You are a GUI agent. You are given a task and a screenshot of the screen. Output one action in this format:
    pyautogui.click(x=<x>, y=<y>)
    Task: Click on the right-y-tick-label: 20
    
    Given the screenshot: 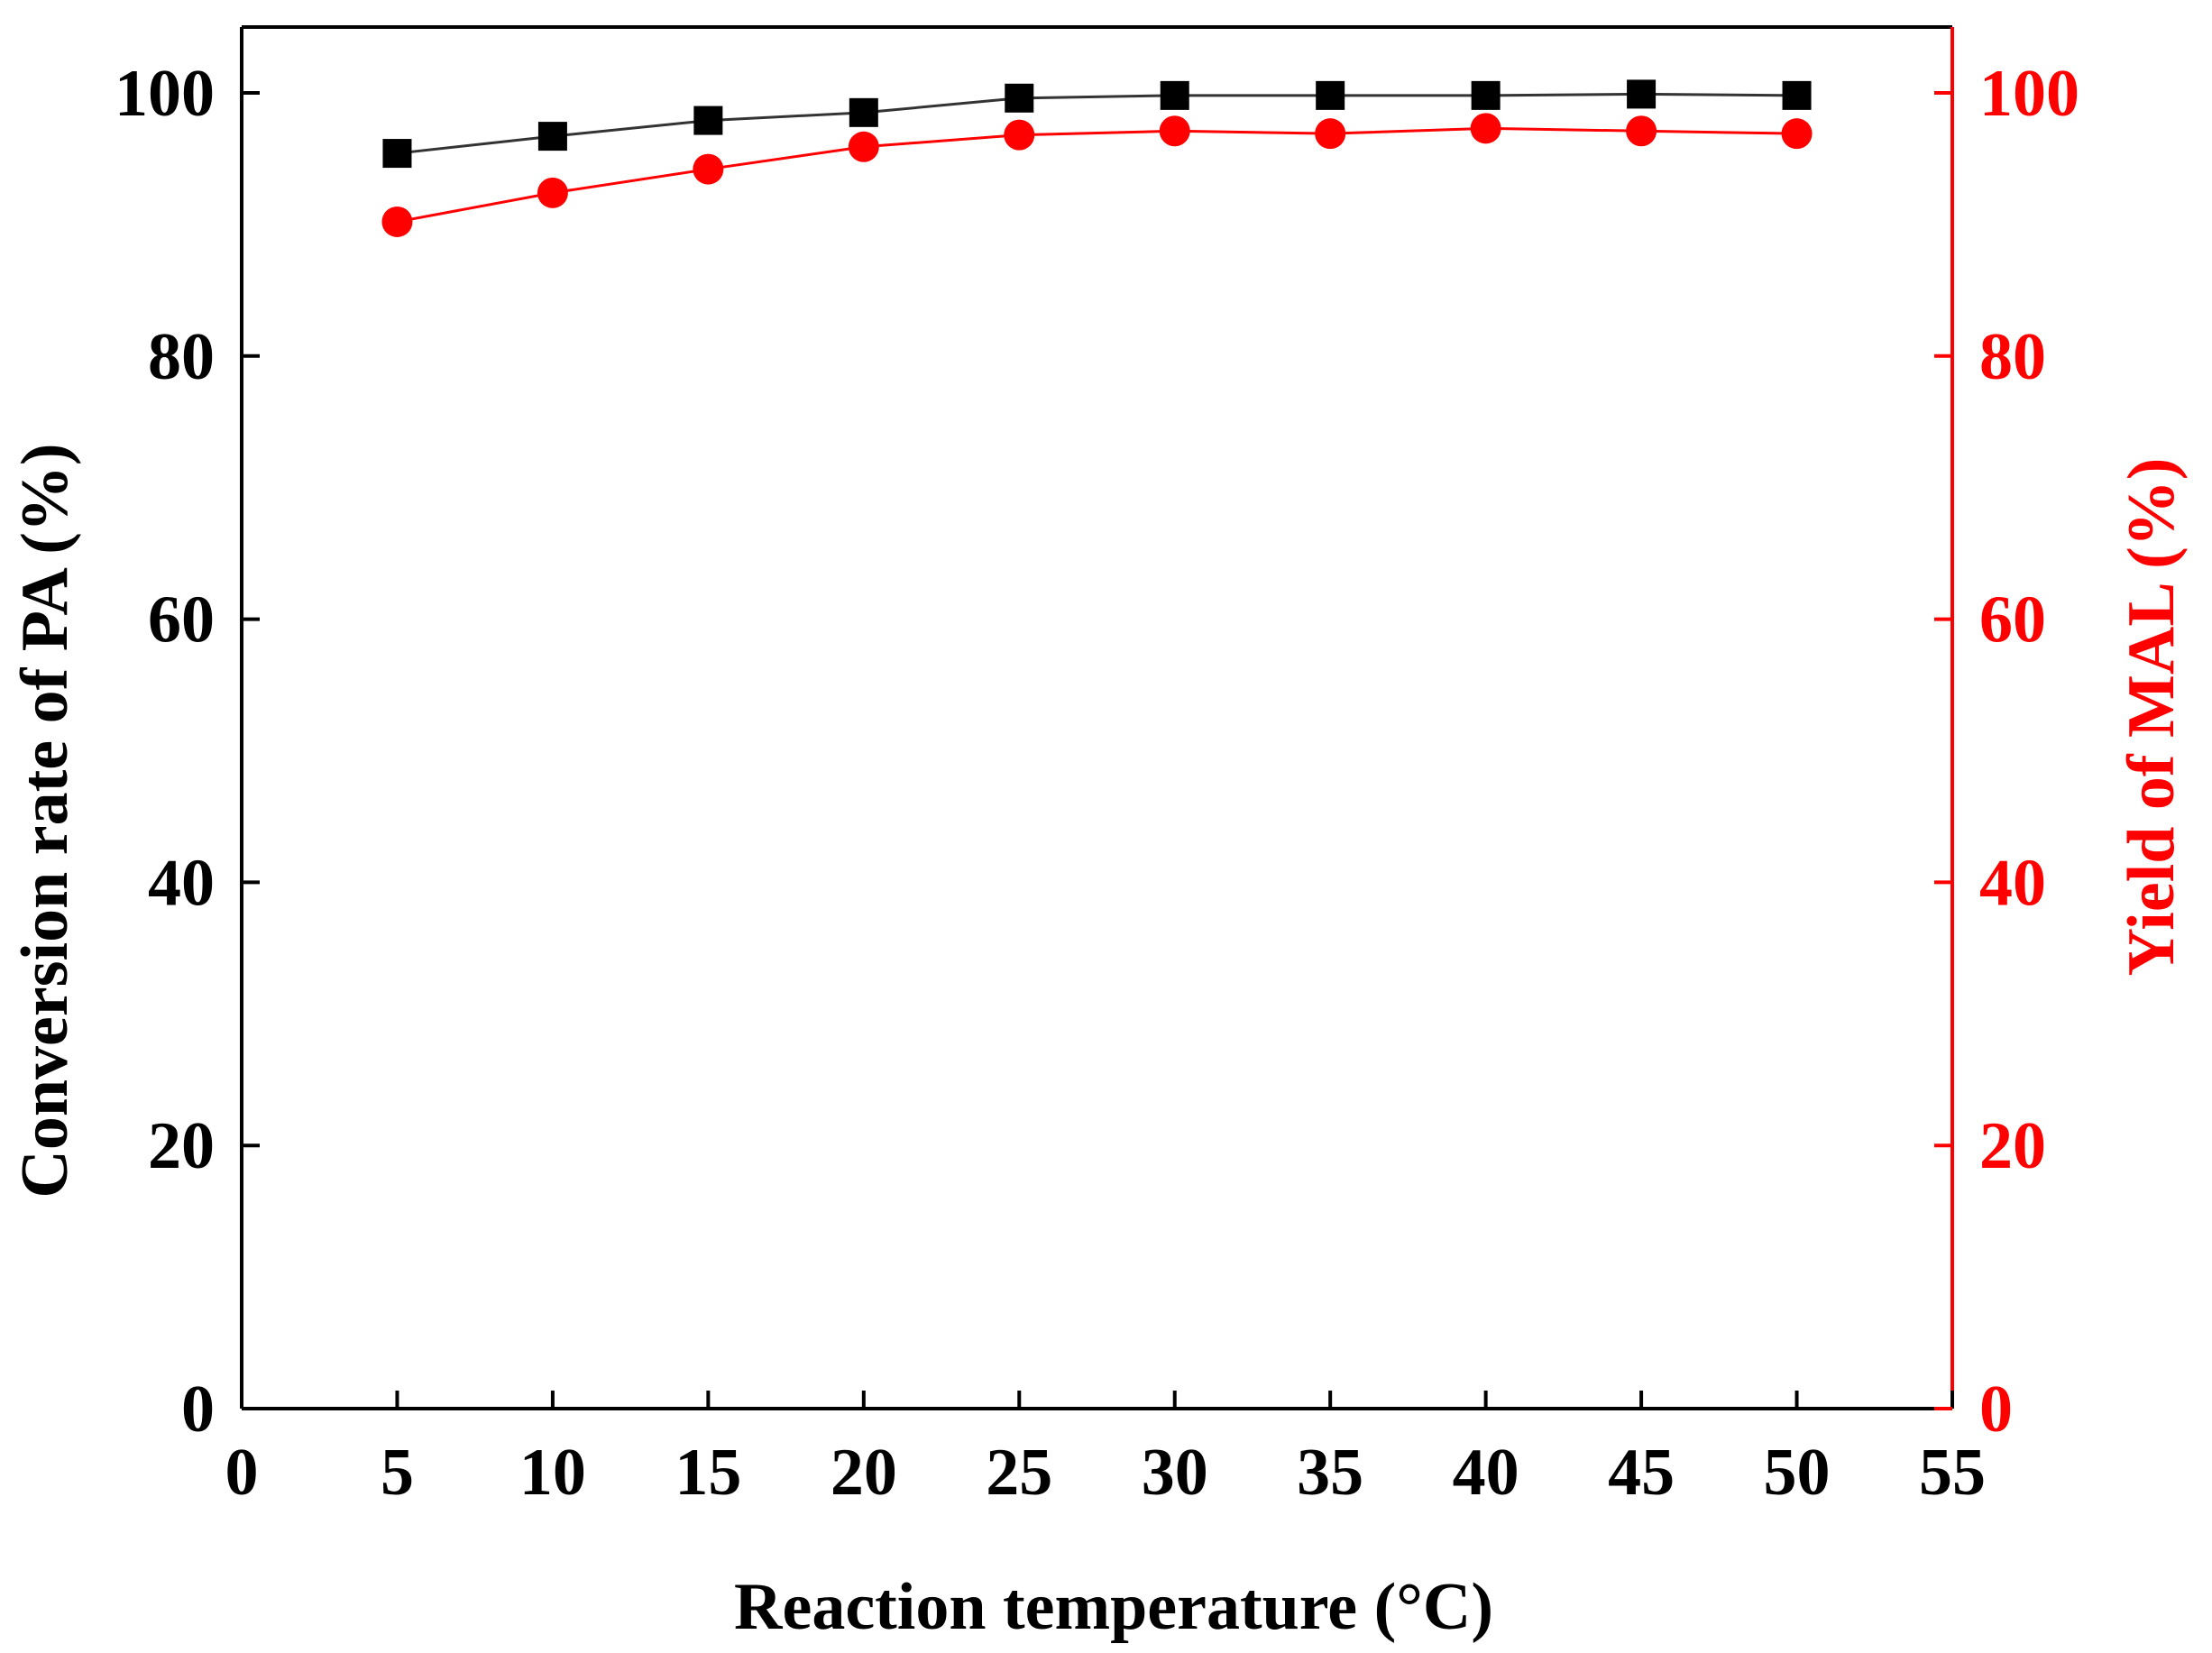 What is the action you would take?
    pyautogui.click(x=2013, y=1146)
    